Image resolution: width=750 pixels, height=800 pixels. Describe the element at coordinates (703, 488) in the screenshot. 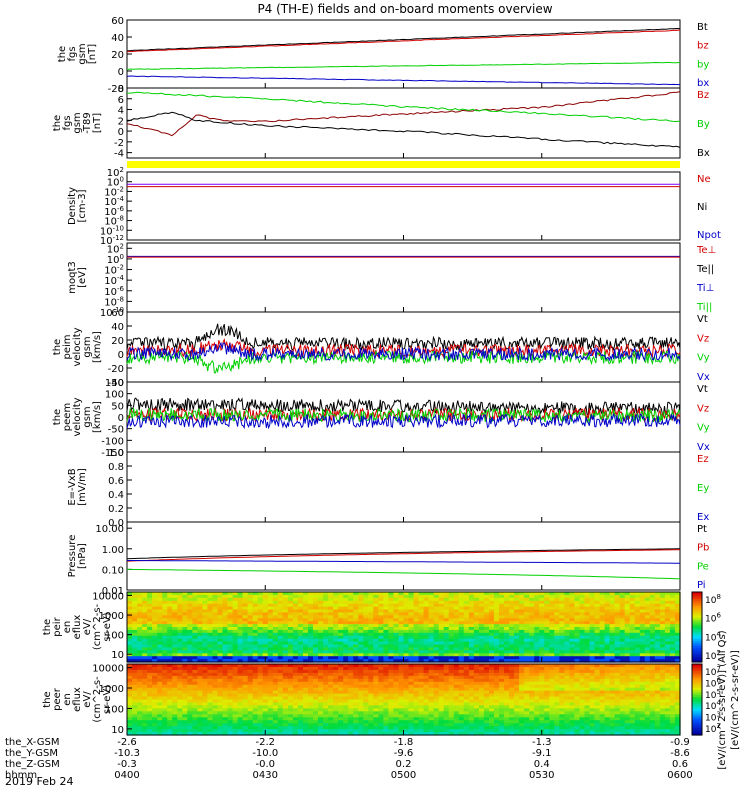

I see `legend-entry: Ey` at that location.